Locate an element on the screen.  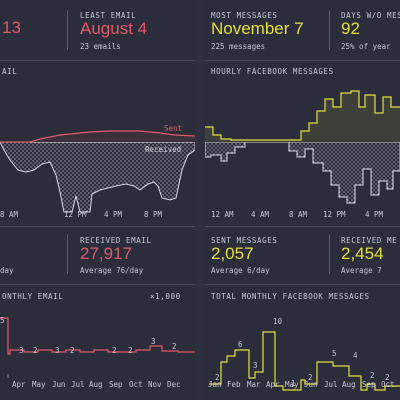
month-tick: Nov is located at coordinates (155, 384).